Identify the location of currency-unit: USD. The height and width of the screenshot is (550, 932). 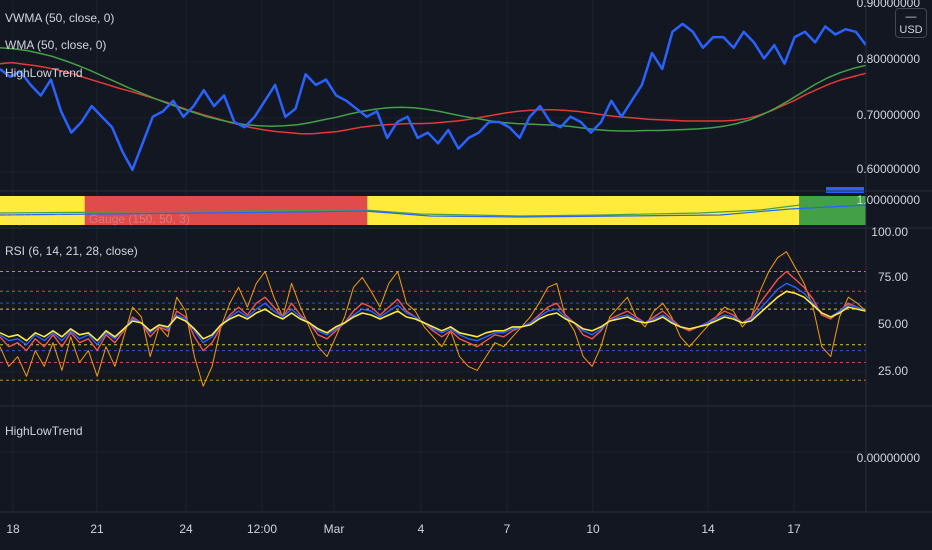
(911, 30).